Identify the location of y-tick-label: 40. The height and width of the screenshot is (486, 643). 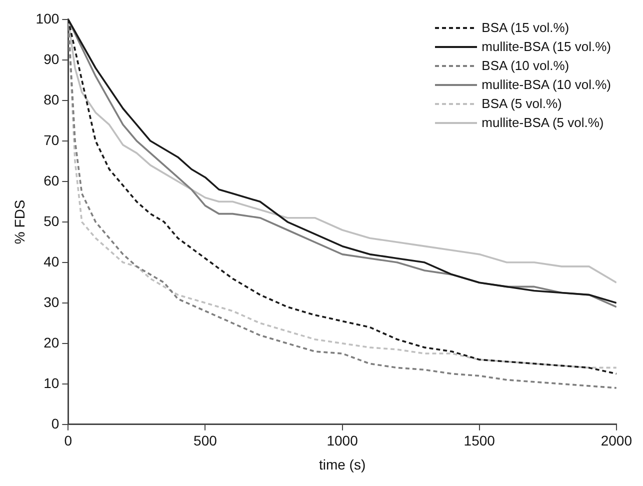
(52, 261).